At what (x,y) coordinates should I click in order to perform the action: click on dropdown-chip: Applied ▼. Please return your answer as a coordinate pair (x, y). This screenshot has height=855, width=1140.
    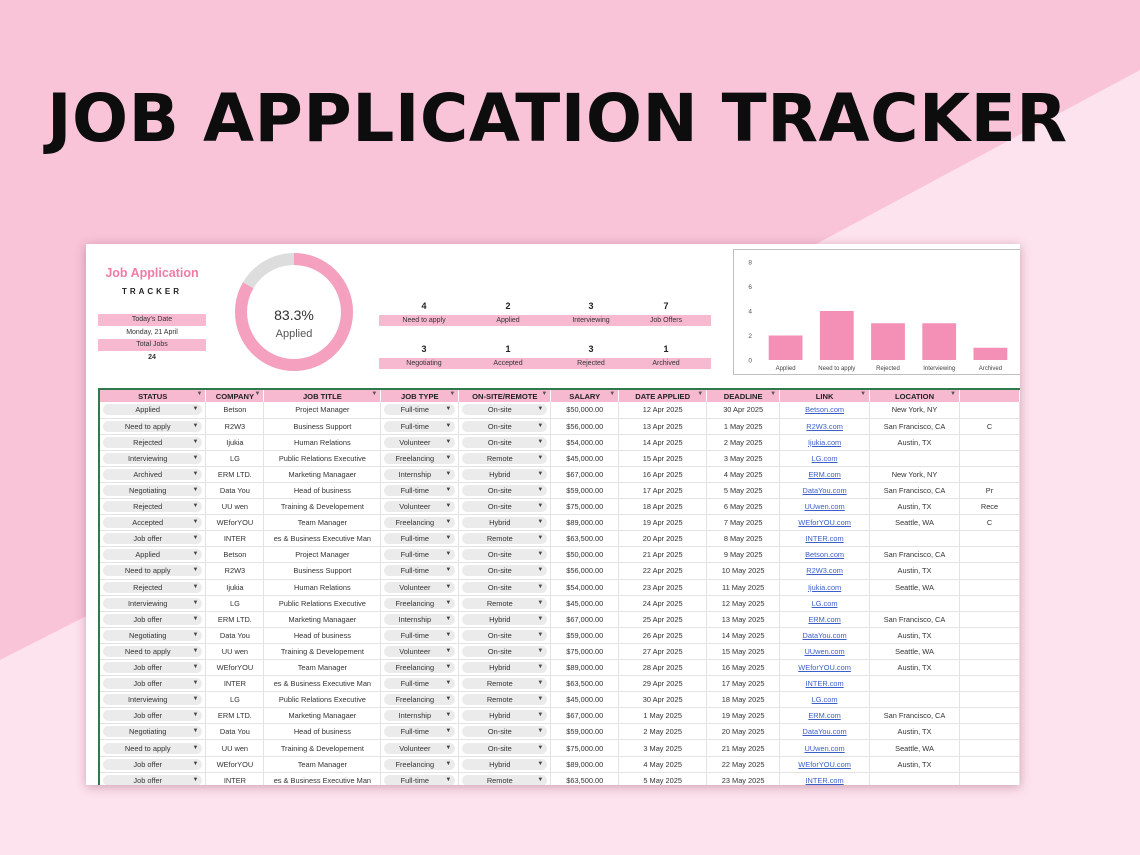
    Looking at the image, I should click on (153, 555).